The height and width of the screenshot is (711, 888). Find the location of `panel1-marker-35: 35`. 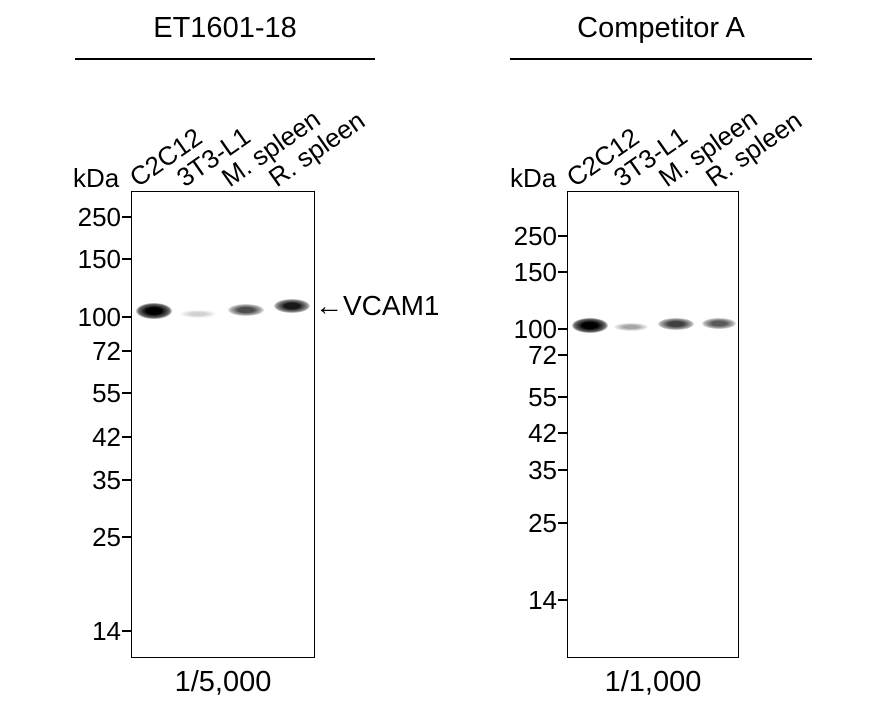

panel1-marker-35: 35 is located at coordinates (65, 480).